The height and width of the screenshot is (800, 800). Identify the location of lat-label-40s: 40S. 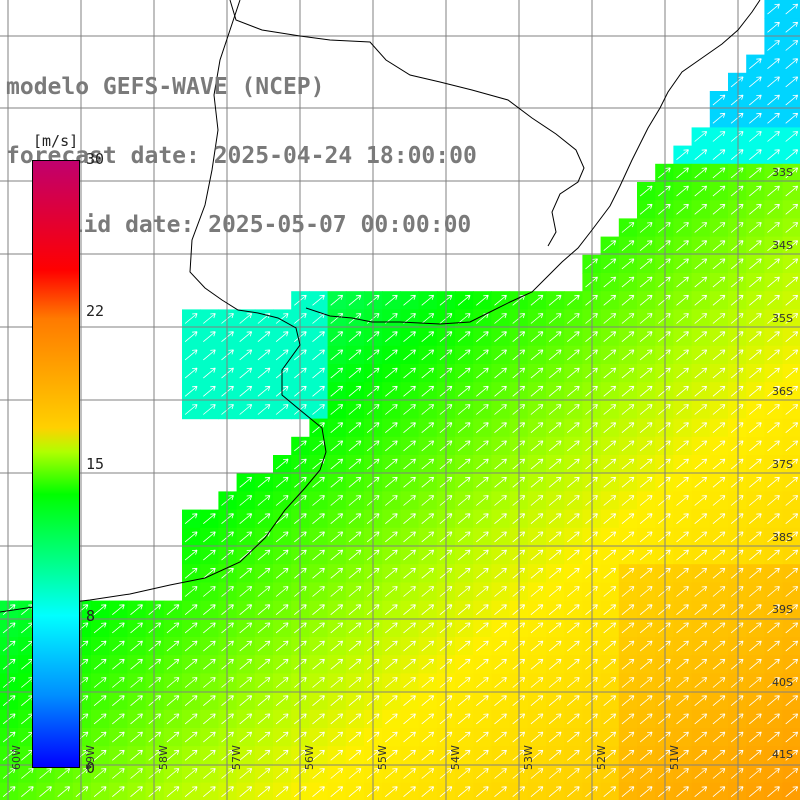
(782, 682).